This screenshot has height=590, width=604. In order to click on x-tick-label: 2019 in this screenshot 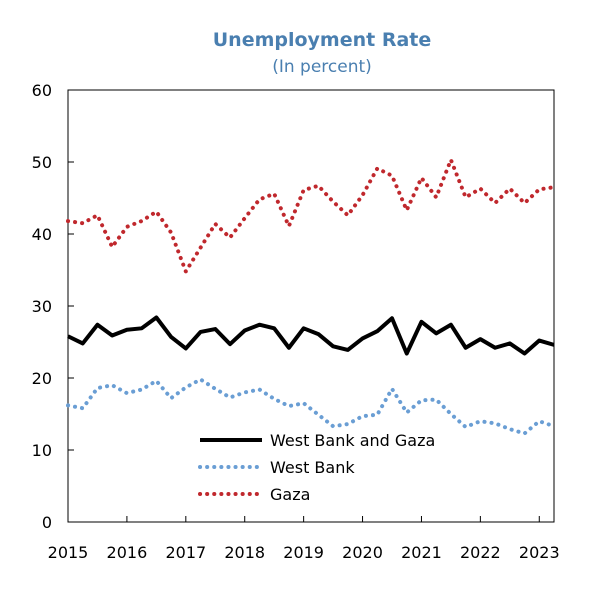, I will do `click(303, 552)`.